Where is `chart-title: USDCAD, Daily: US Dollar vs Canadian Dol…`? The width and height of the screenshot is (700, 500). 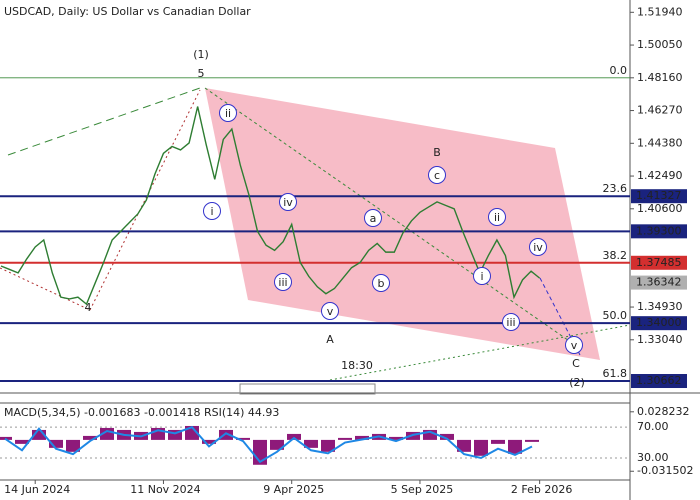
chart-title: USDCAD, Daily: US Dollar vs Canadian Dol… is located at coordinates (127, 11).